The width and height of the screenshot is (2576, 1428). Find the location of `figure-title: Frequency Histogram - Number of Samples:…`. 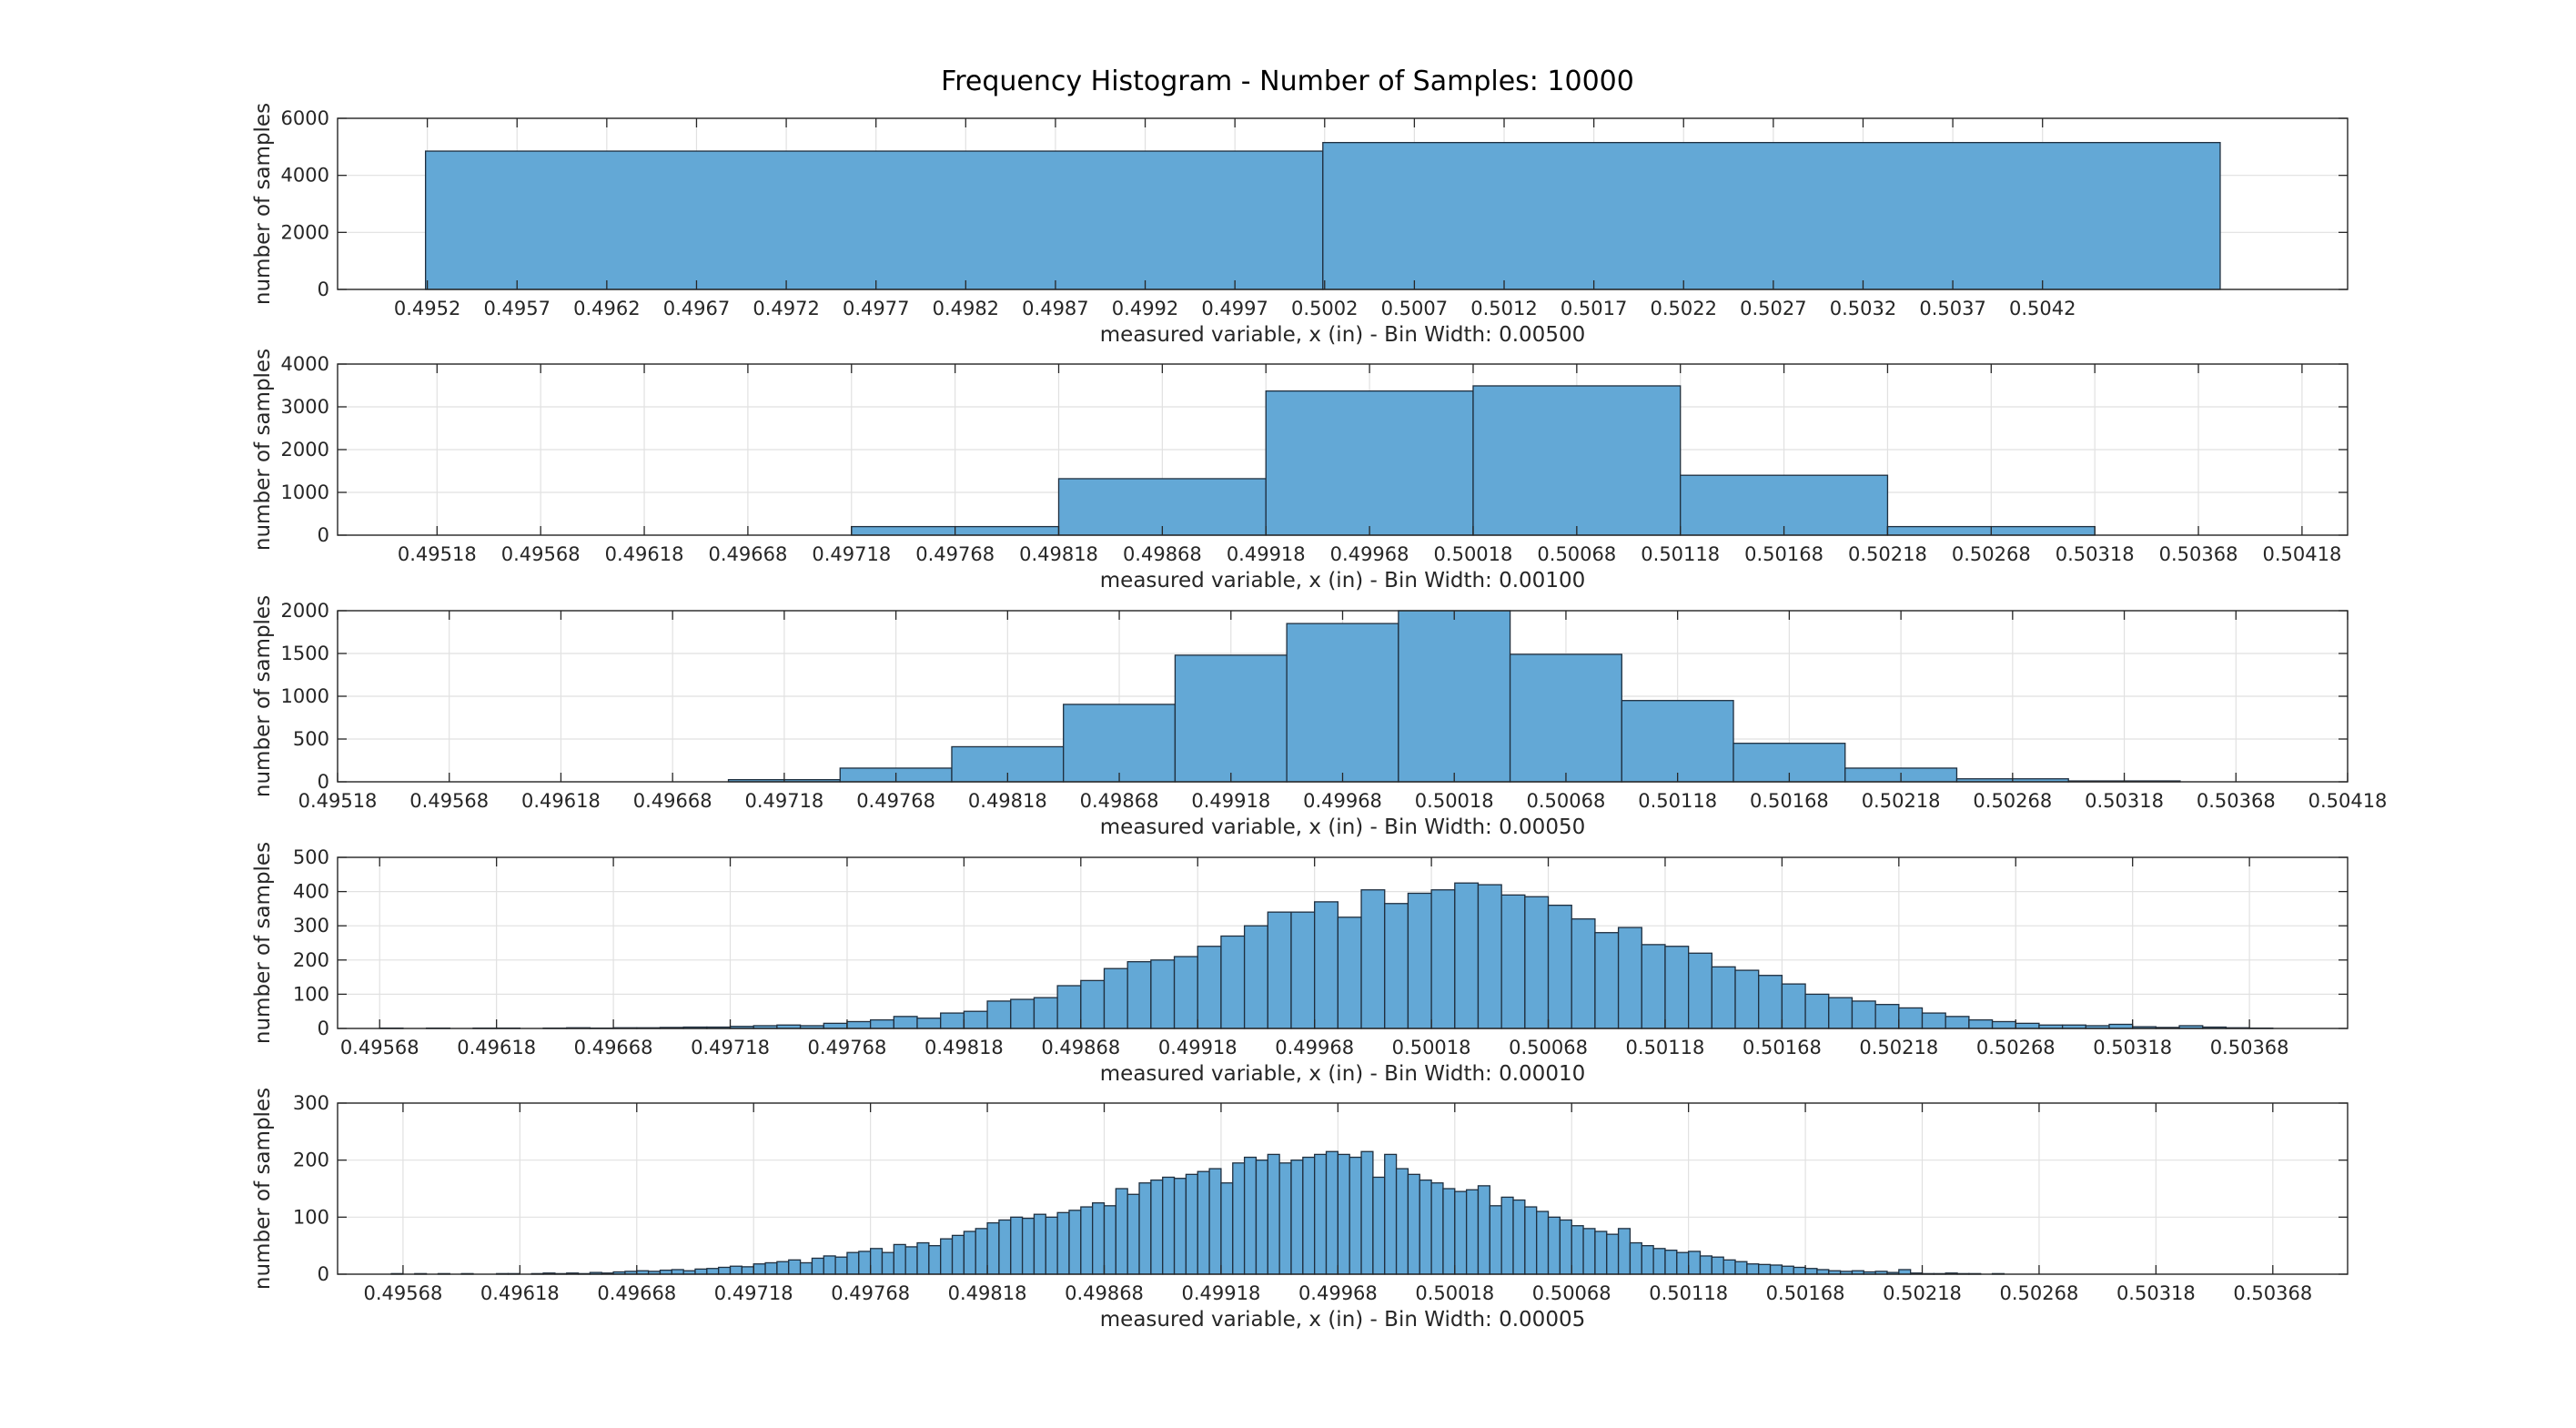

figure-title: Frequency Histogram - Number of Samples:… is located at coordinates (1287, 82).